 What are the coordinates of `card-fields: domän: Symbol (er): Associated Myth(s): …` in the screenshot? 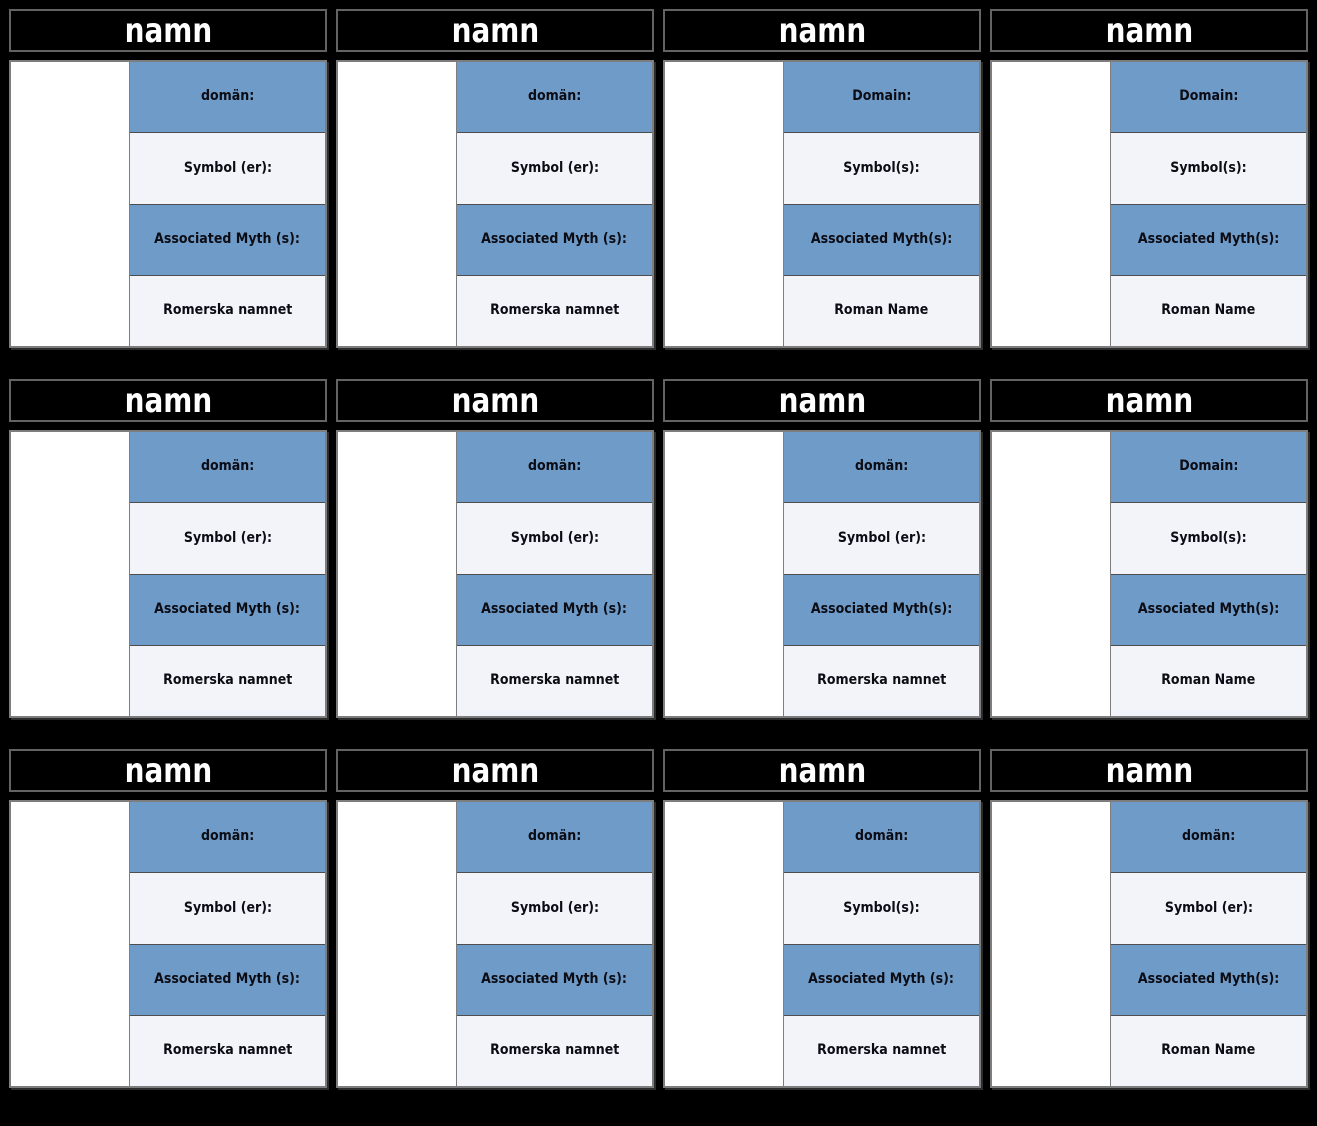 It's located at (1208, 944).